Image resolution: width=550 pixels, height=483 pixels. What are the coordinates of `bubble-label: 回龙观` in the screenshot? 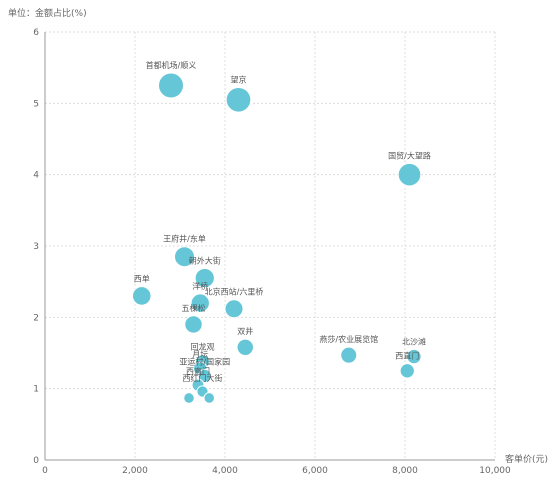 It's located at (203, 347).